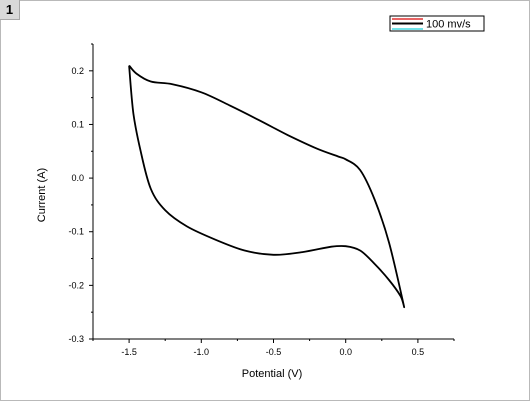 Image resolution: width=530 pixels, height=401 pixels. I want to click on x-tick-label: -1.0, so click(202, 352).